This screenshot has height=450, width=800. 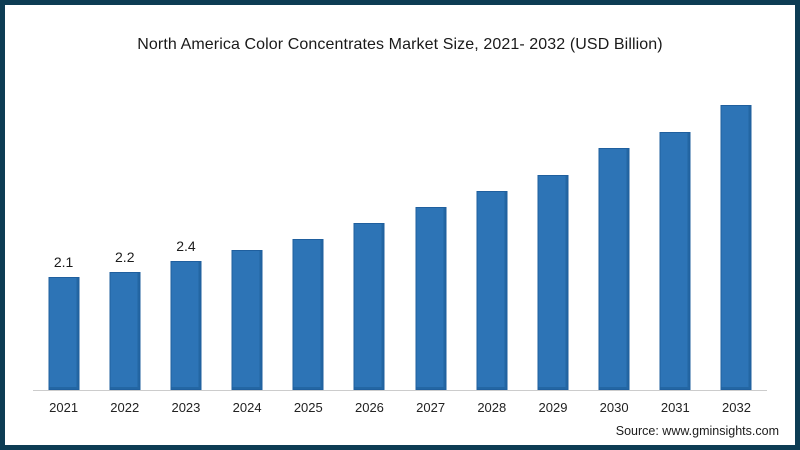 What do you see at coordinates (736, 407) in the screenshot?
I see `x-axis-tick-label: 2032` at bounding box center [736, 407].